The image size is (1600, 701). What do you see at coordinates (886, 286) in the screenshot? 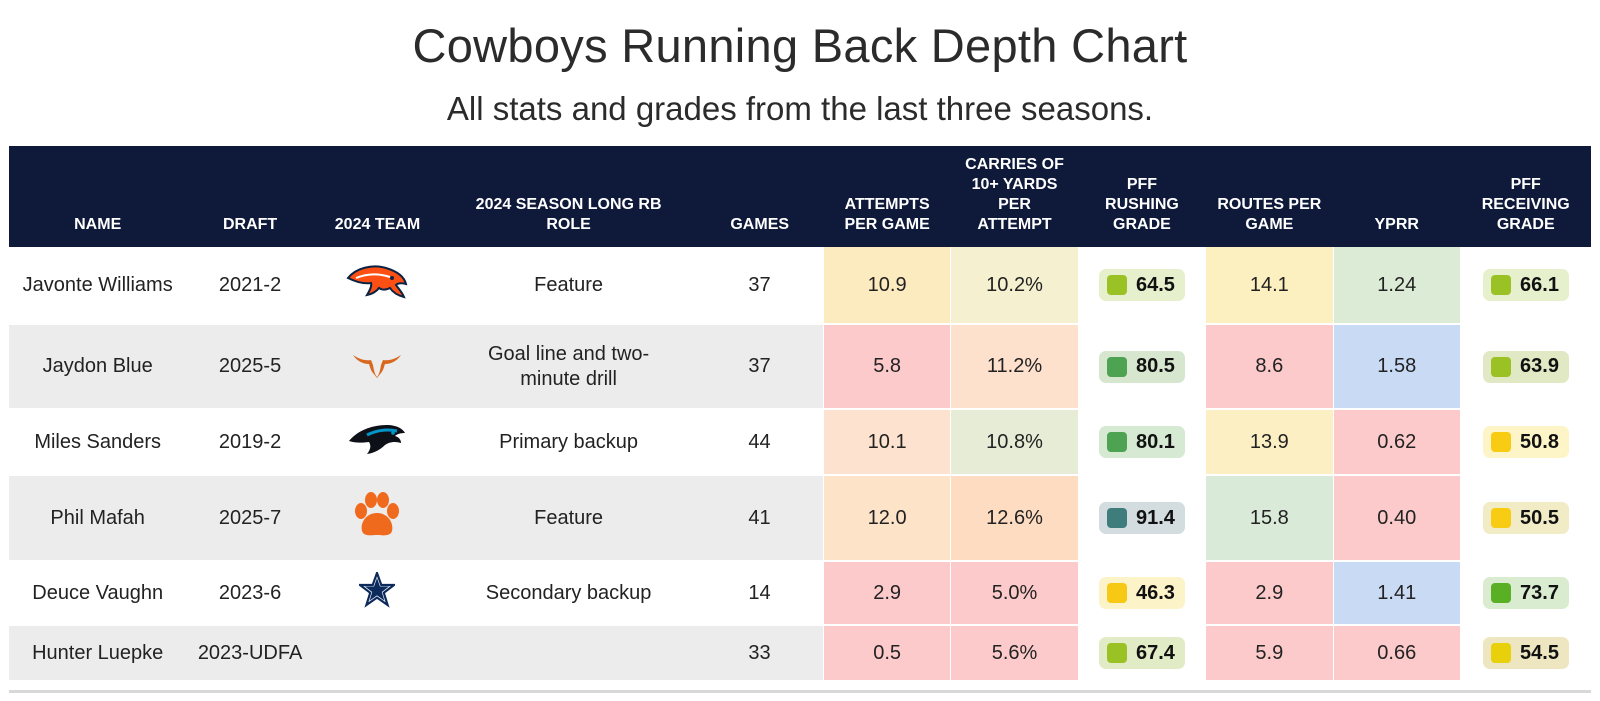
I see `attempts-cell: 10.9` at bounding box center [886, 286].